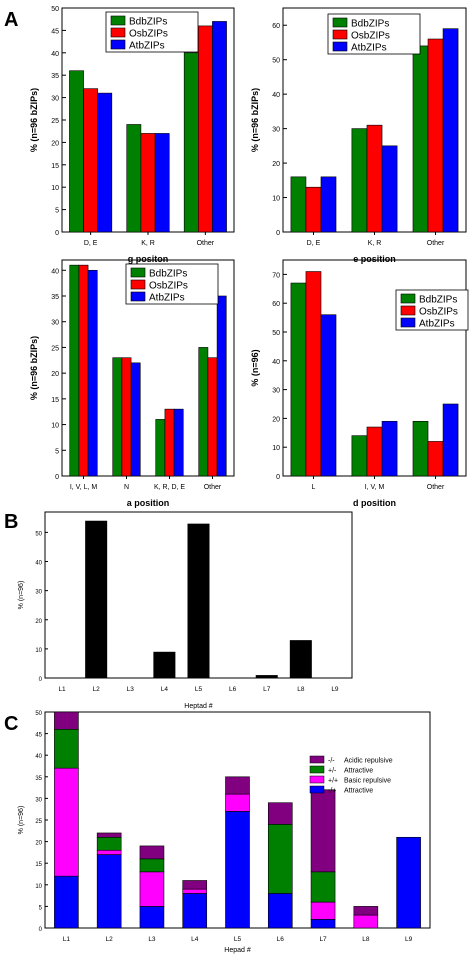 The height and width of the screenshot is (954, 472). What do you see at coordinates (198, 706) in the screenshot?
I see `x-axis-label: Heptad #` at bounding box center [198, 706].